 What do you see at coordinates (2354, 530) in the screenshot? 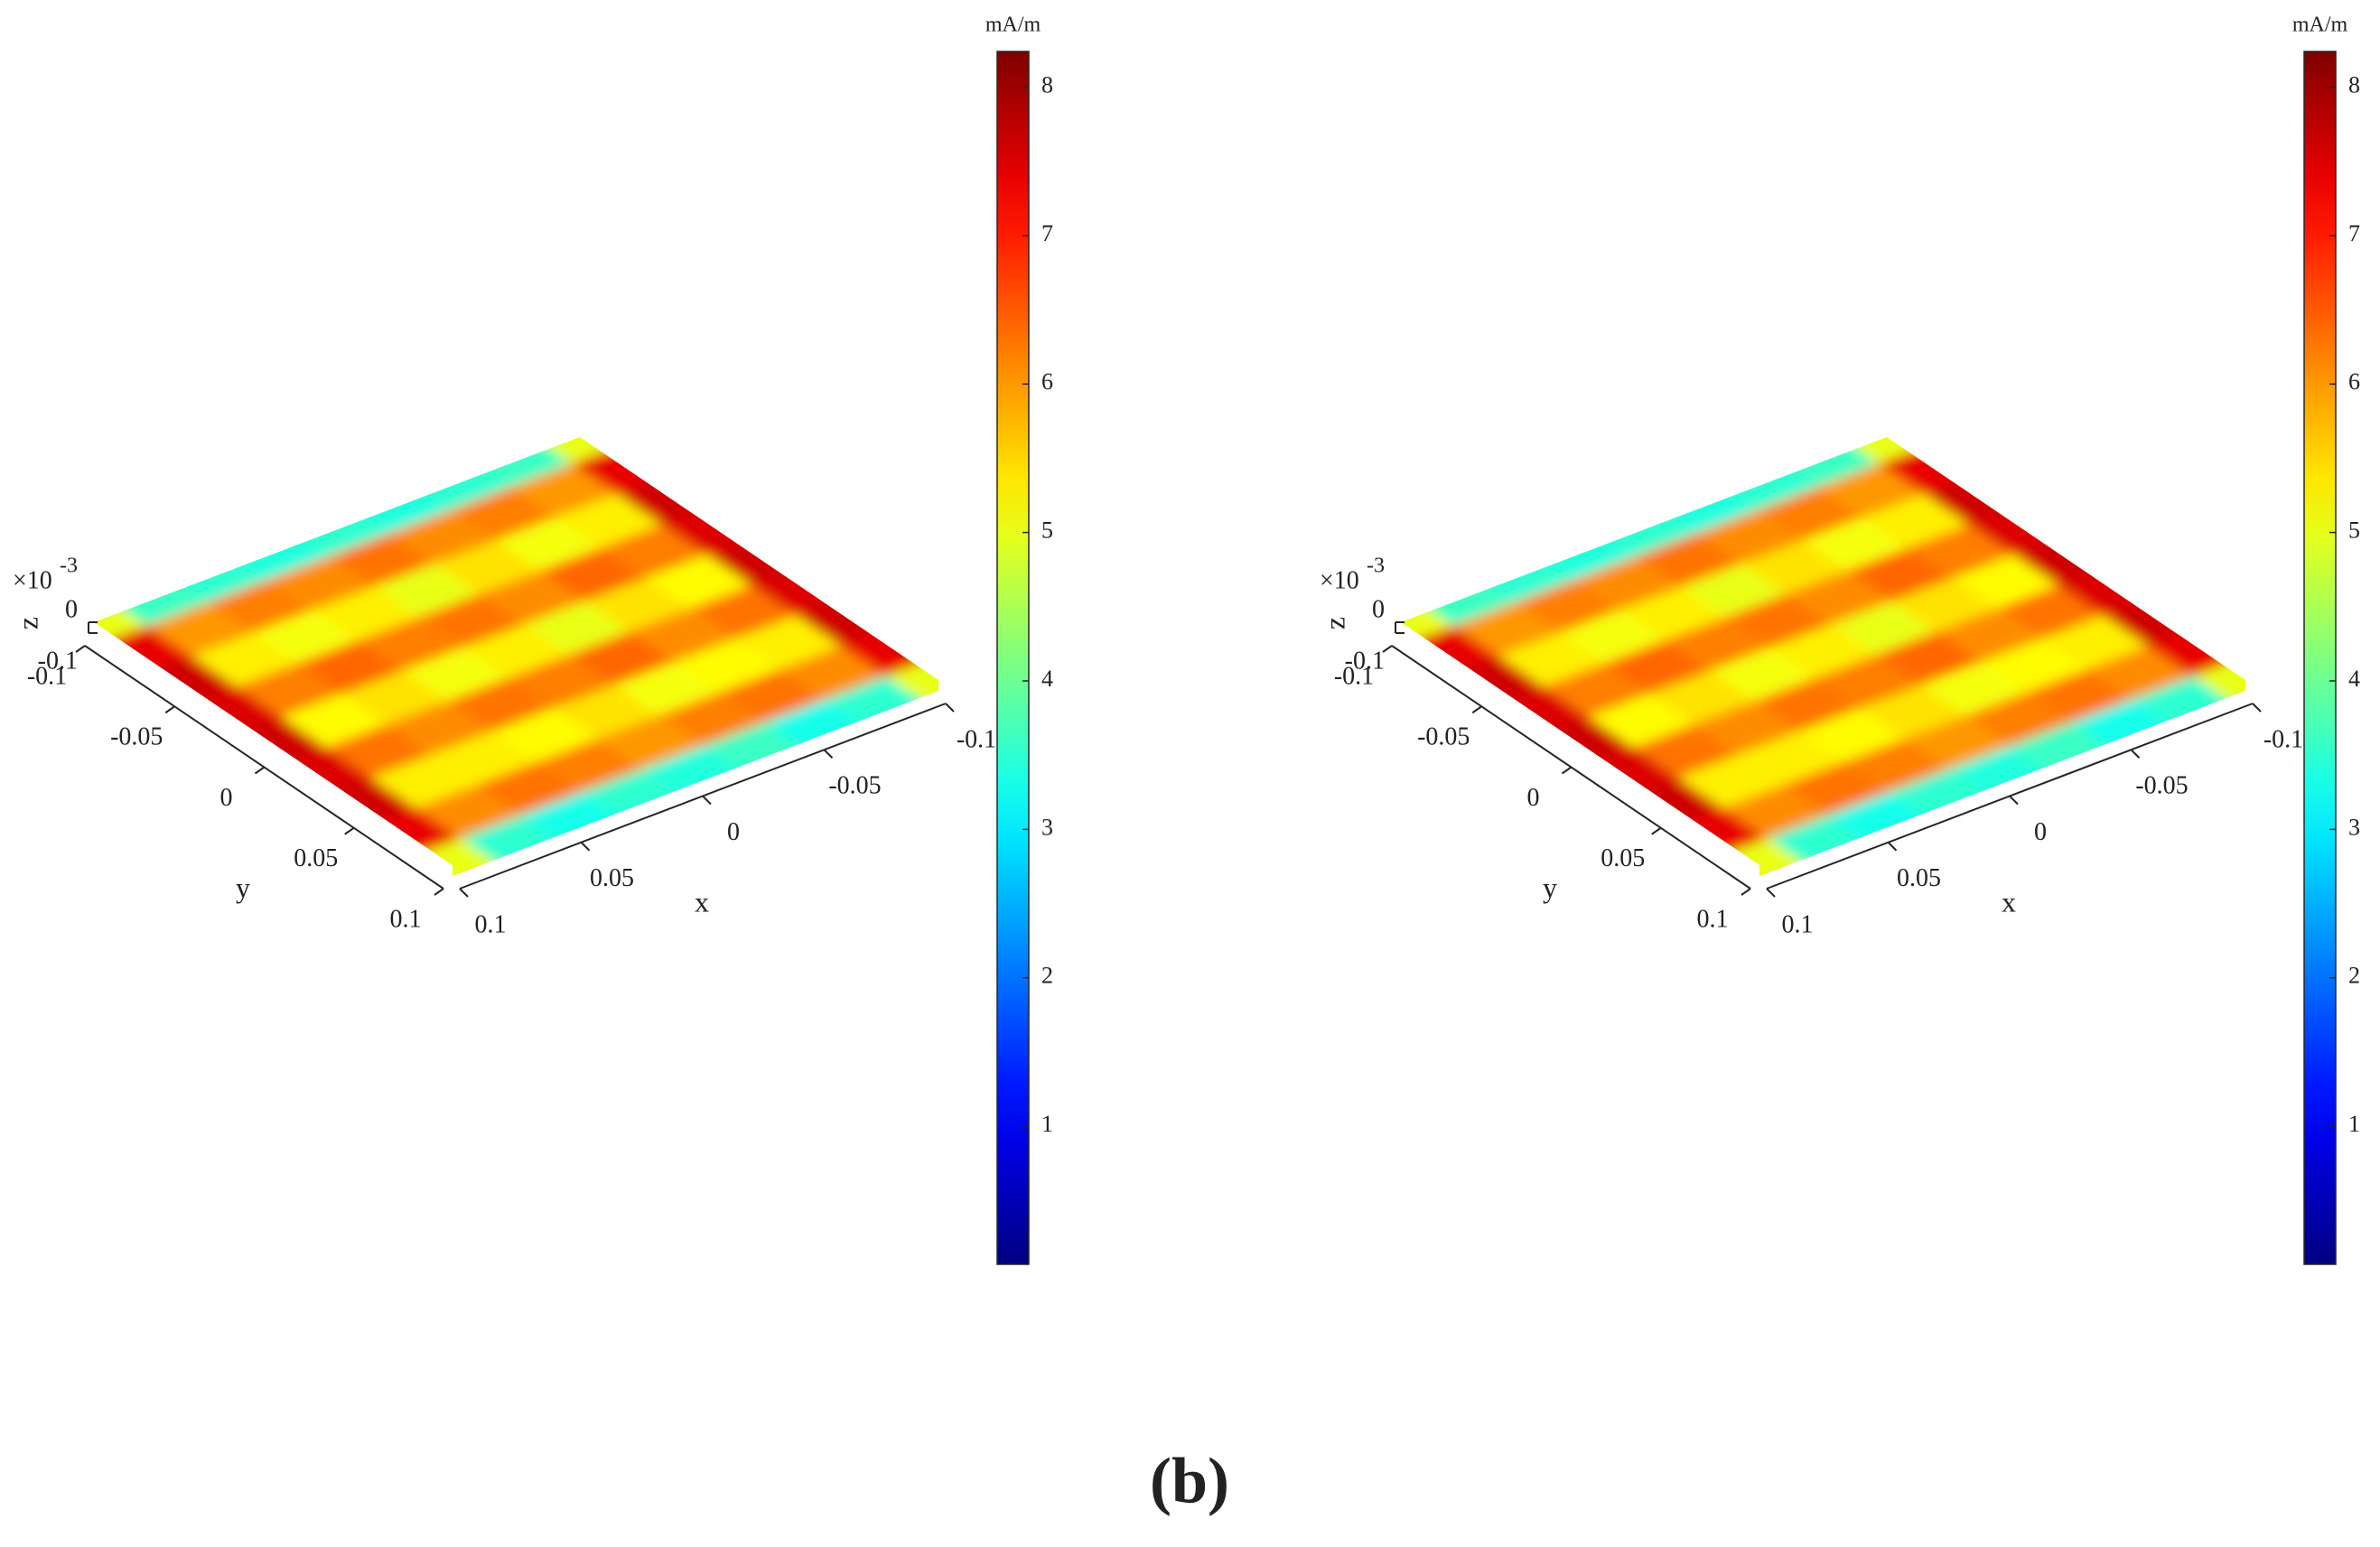
I see `colorbar-tick-label: 5` at bounding box center [2354, 530].